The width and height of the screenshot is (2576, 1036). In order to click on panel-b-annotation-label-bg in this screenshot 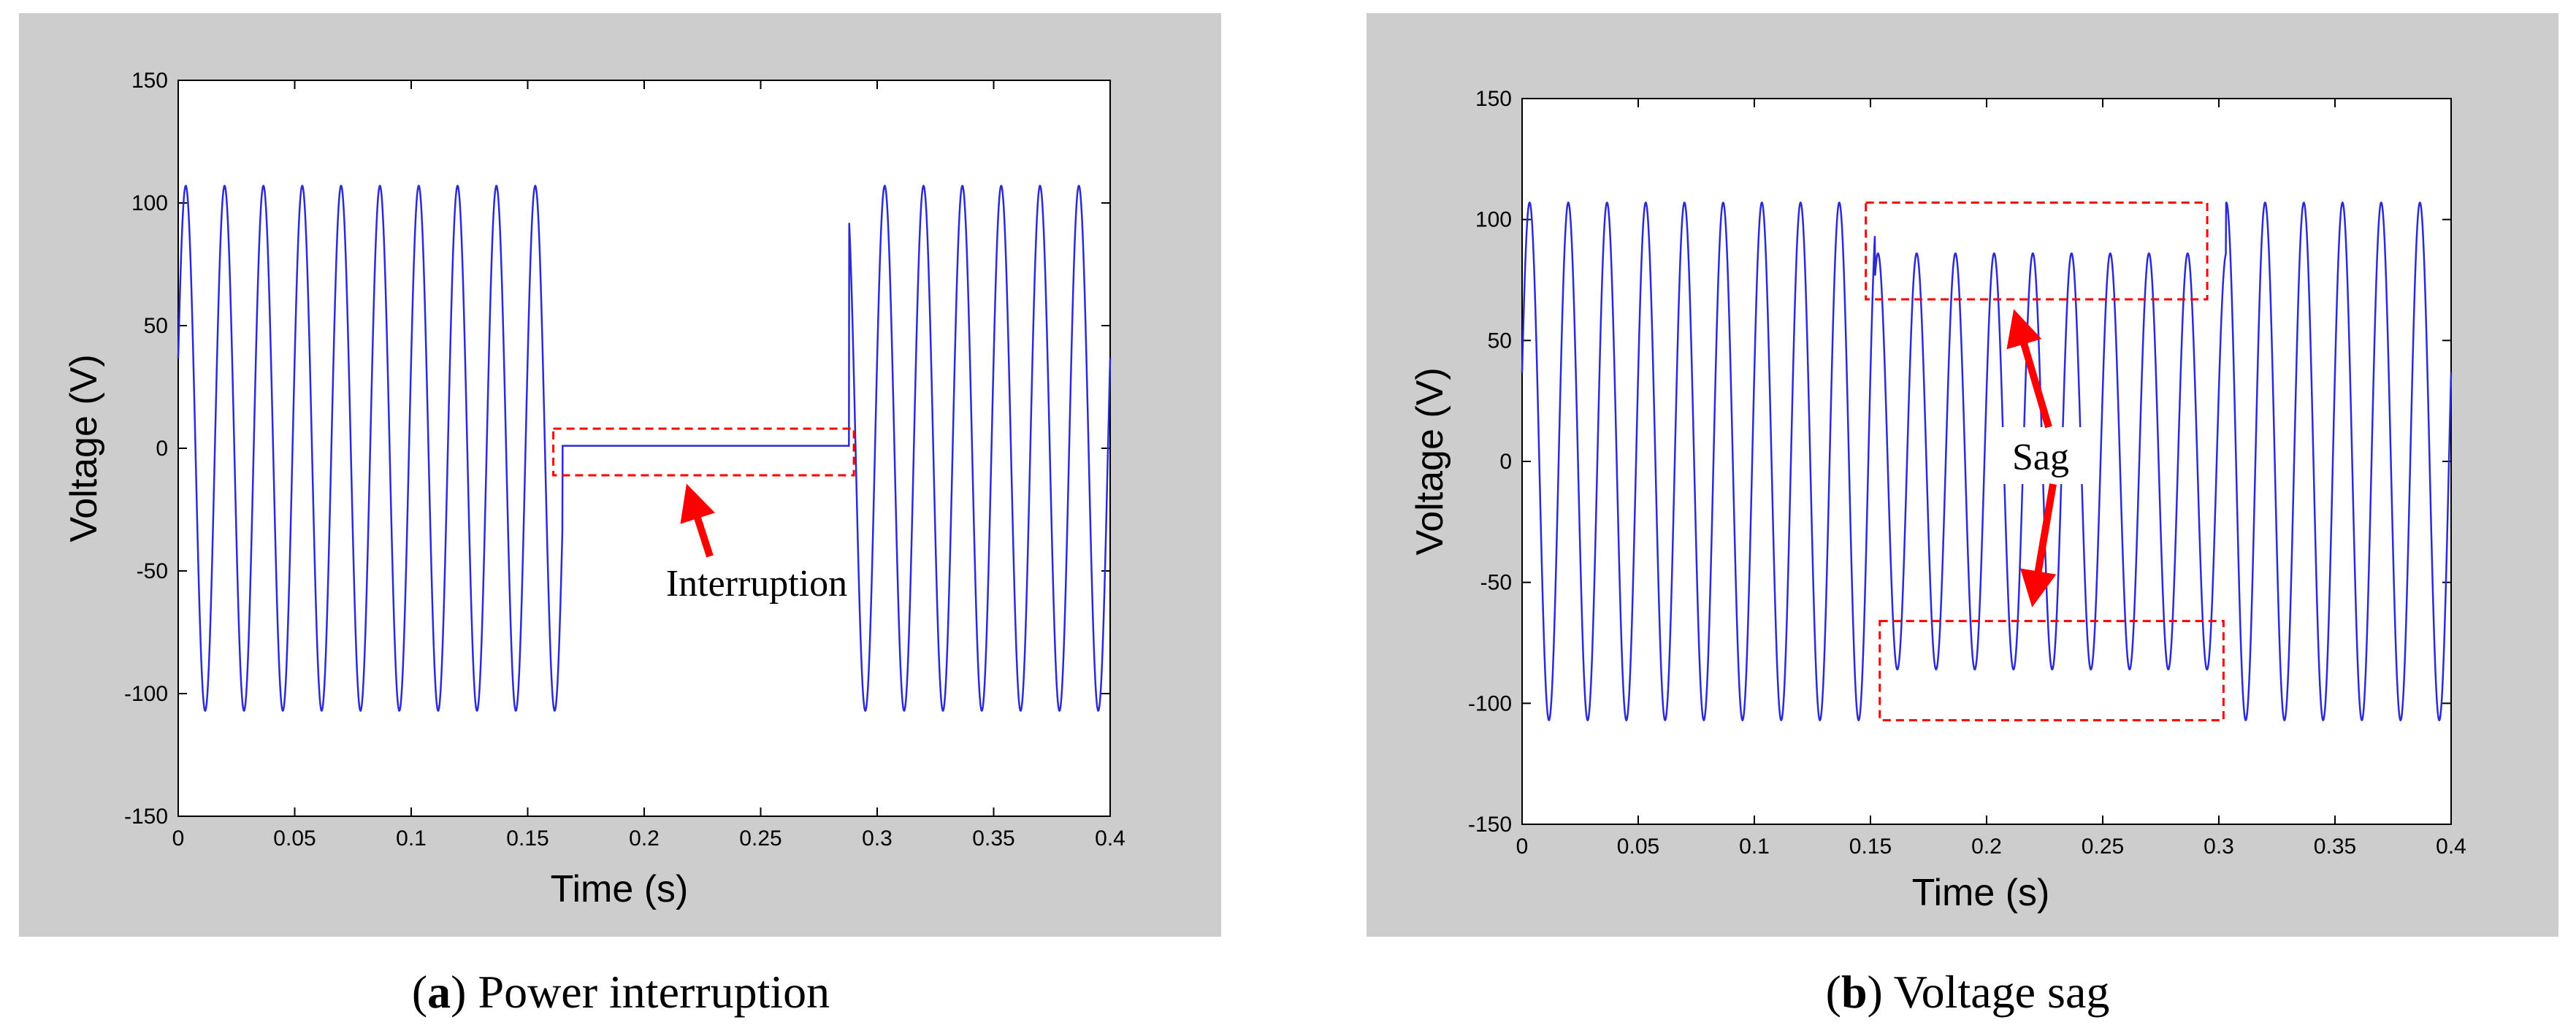, I will do `click(2041, 455)`.